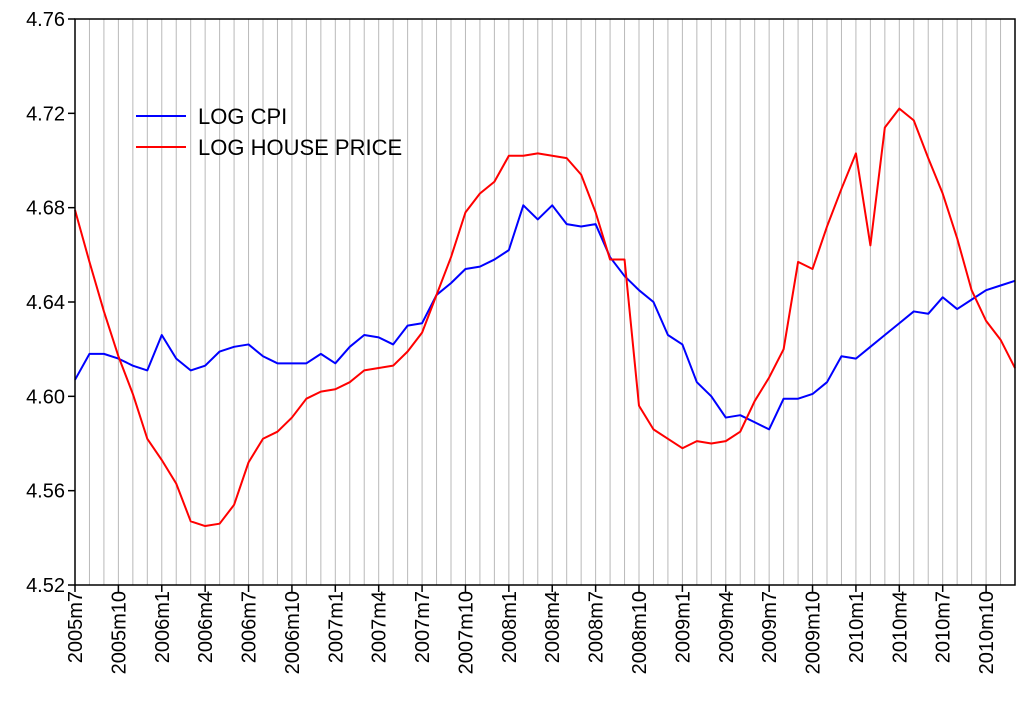 The height and width of the screenshot is (717, 1024). What do you see at coordinates (423, 627) in the screenshot?
I see `x-tick-label: 2007m7` at bounding box center [423, 627].